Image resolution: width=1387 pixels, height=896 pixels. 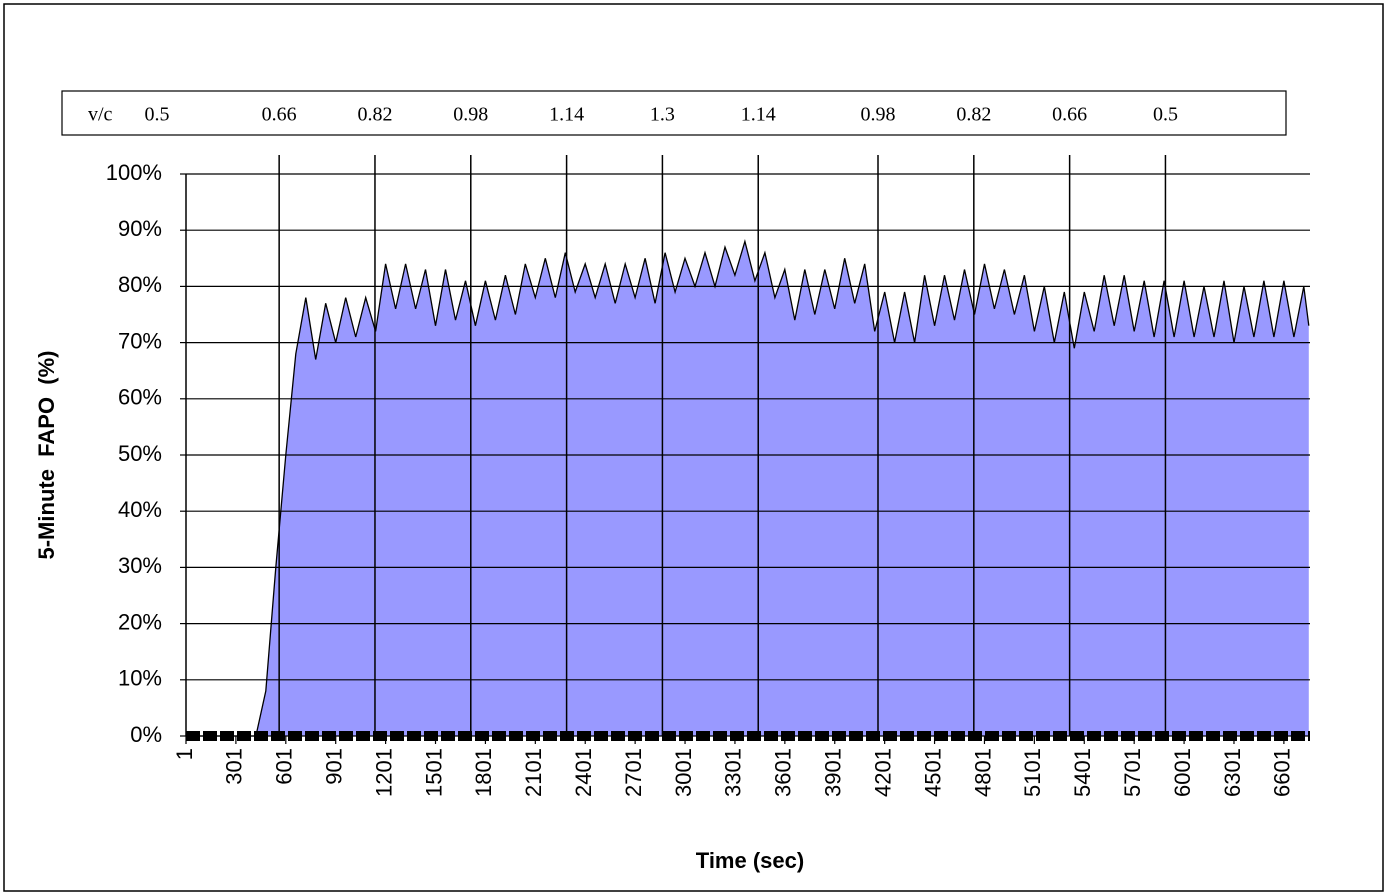 I want to click on vc-label: 1.3, so click(x=662, y=115).